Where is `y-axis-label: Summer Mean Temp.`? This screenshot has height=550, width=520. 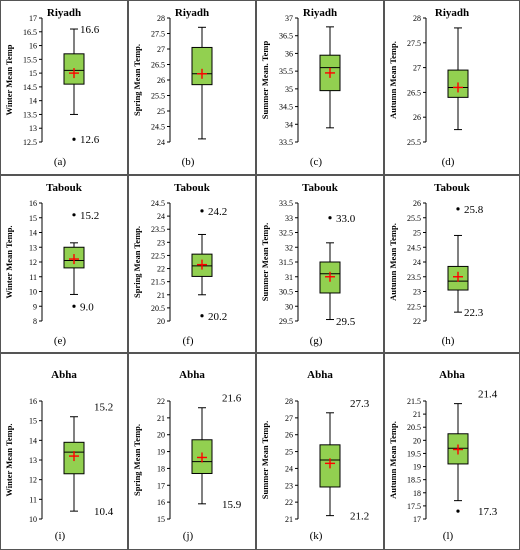
y-axis-label: Summer Mean Temp. is located at coordinates (265, 262).